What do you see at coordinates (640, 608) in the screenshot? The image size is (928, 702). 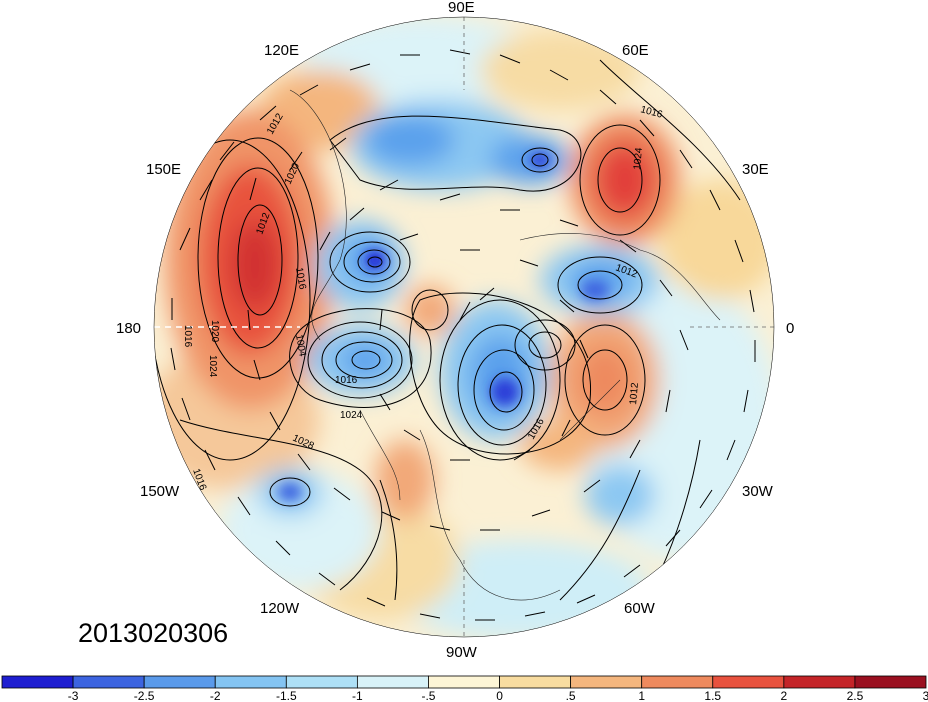 I see `lon-label-60w: 60W` at bounding box center [640, 608].